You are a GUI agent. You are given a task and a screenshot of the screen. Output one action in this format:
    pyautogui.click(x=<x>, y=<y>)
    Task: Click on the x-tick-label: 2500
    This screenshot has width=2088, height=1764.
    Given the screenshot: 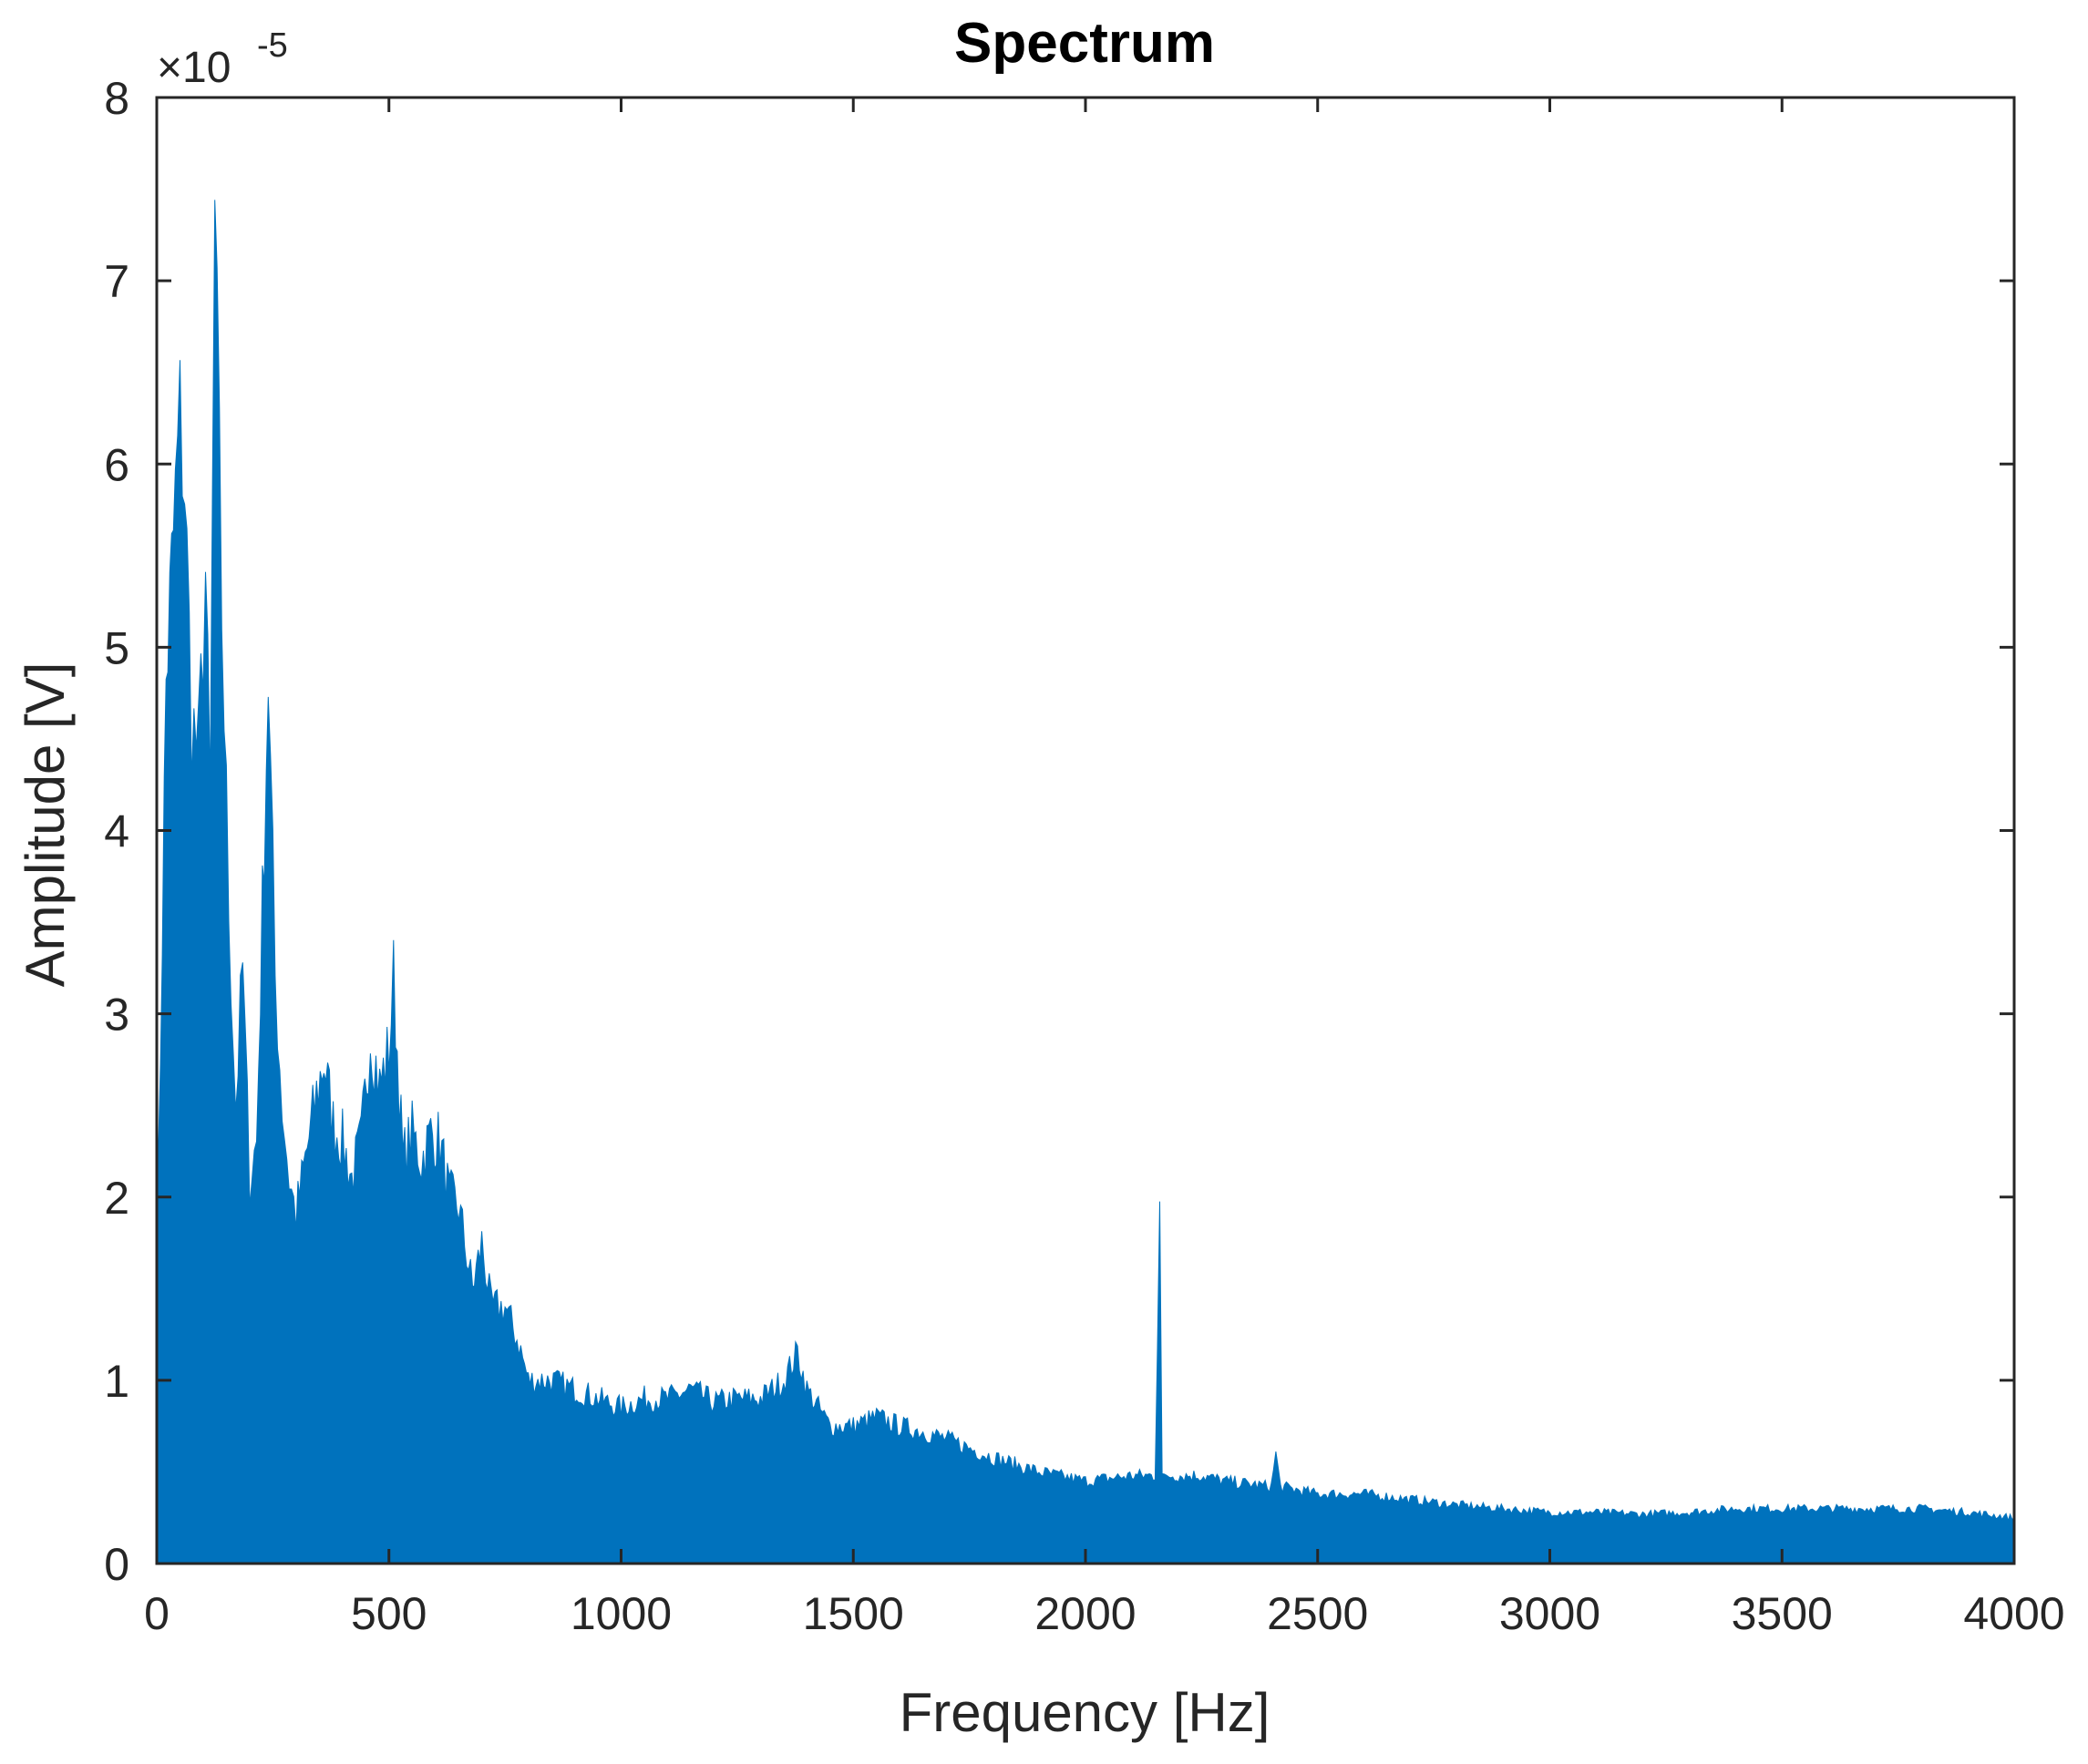 What is the action you would take?
    pyautogui.click(x=1317, y=1613)
    